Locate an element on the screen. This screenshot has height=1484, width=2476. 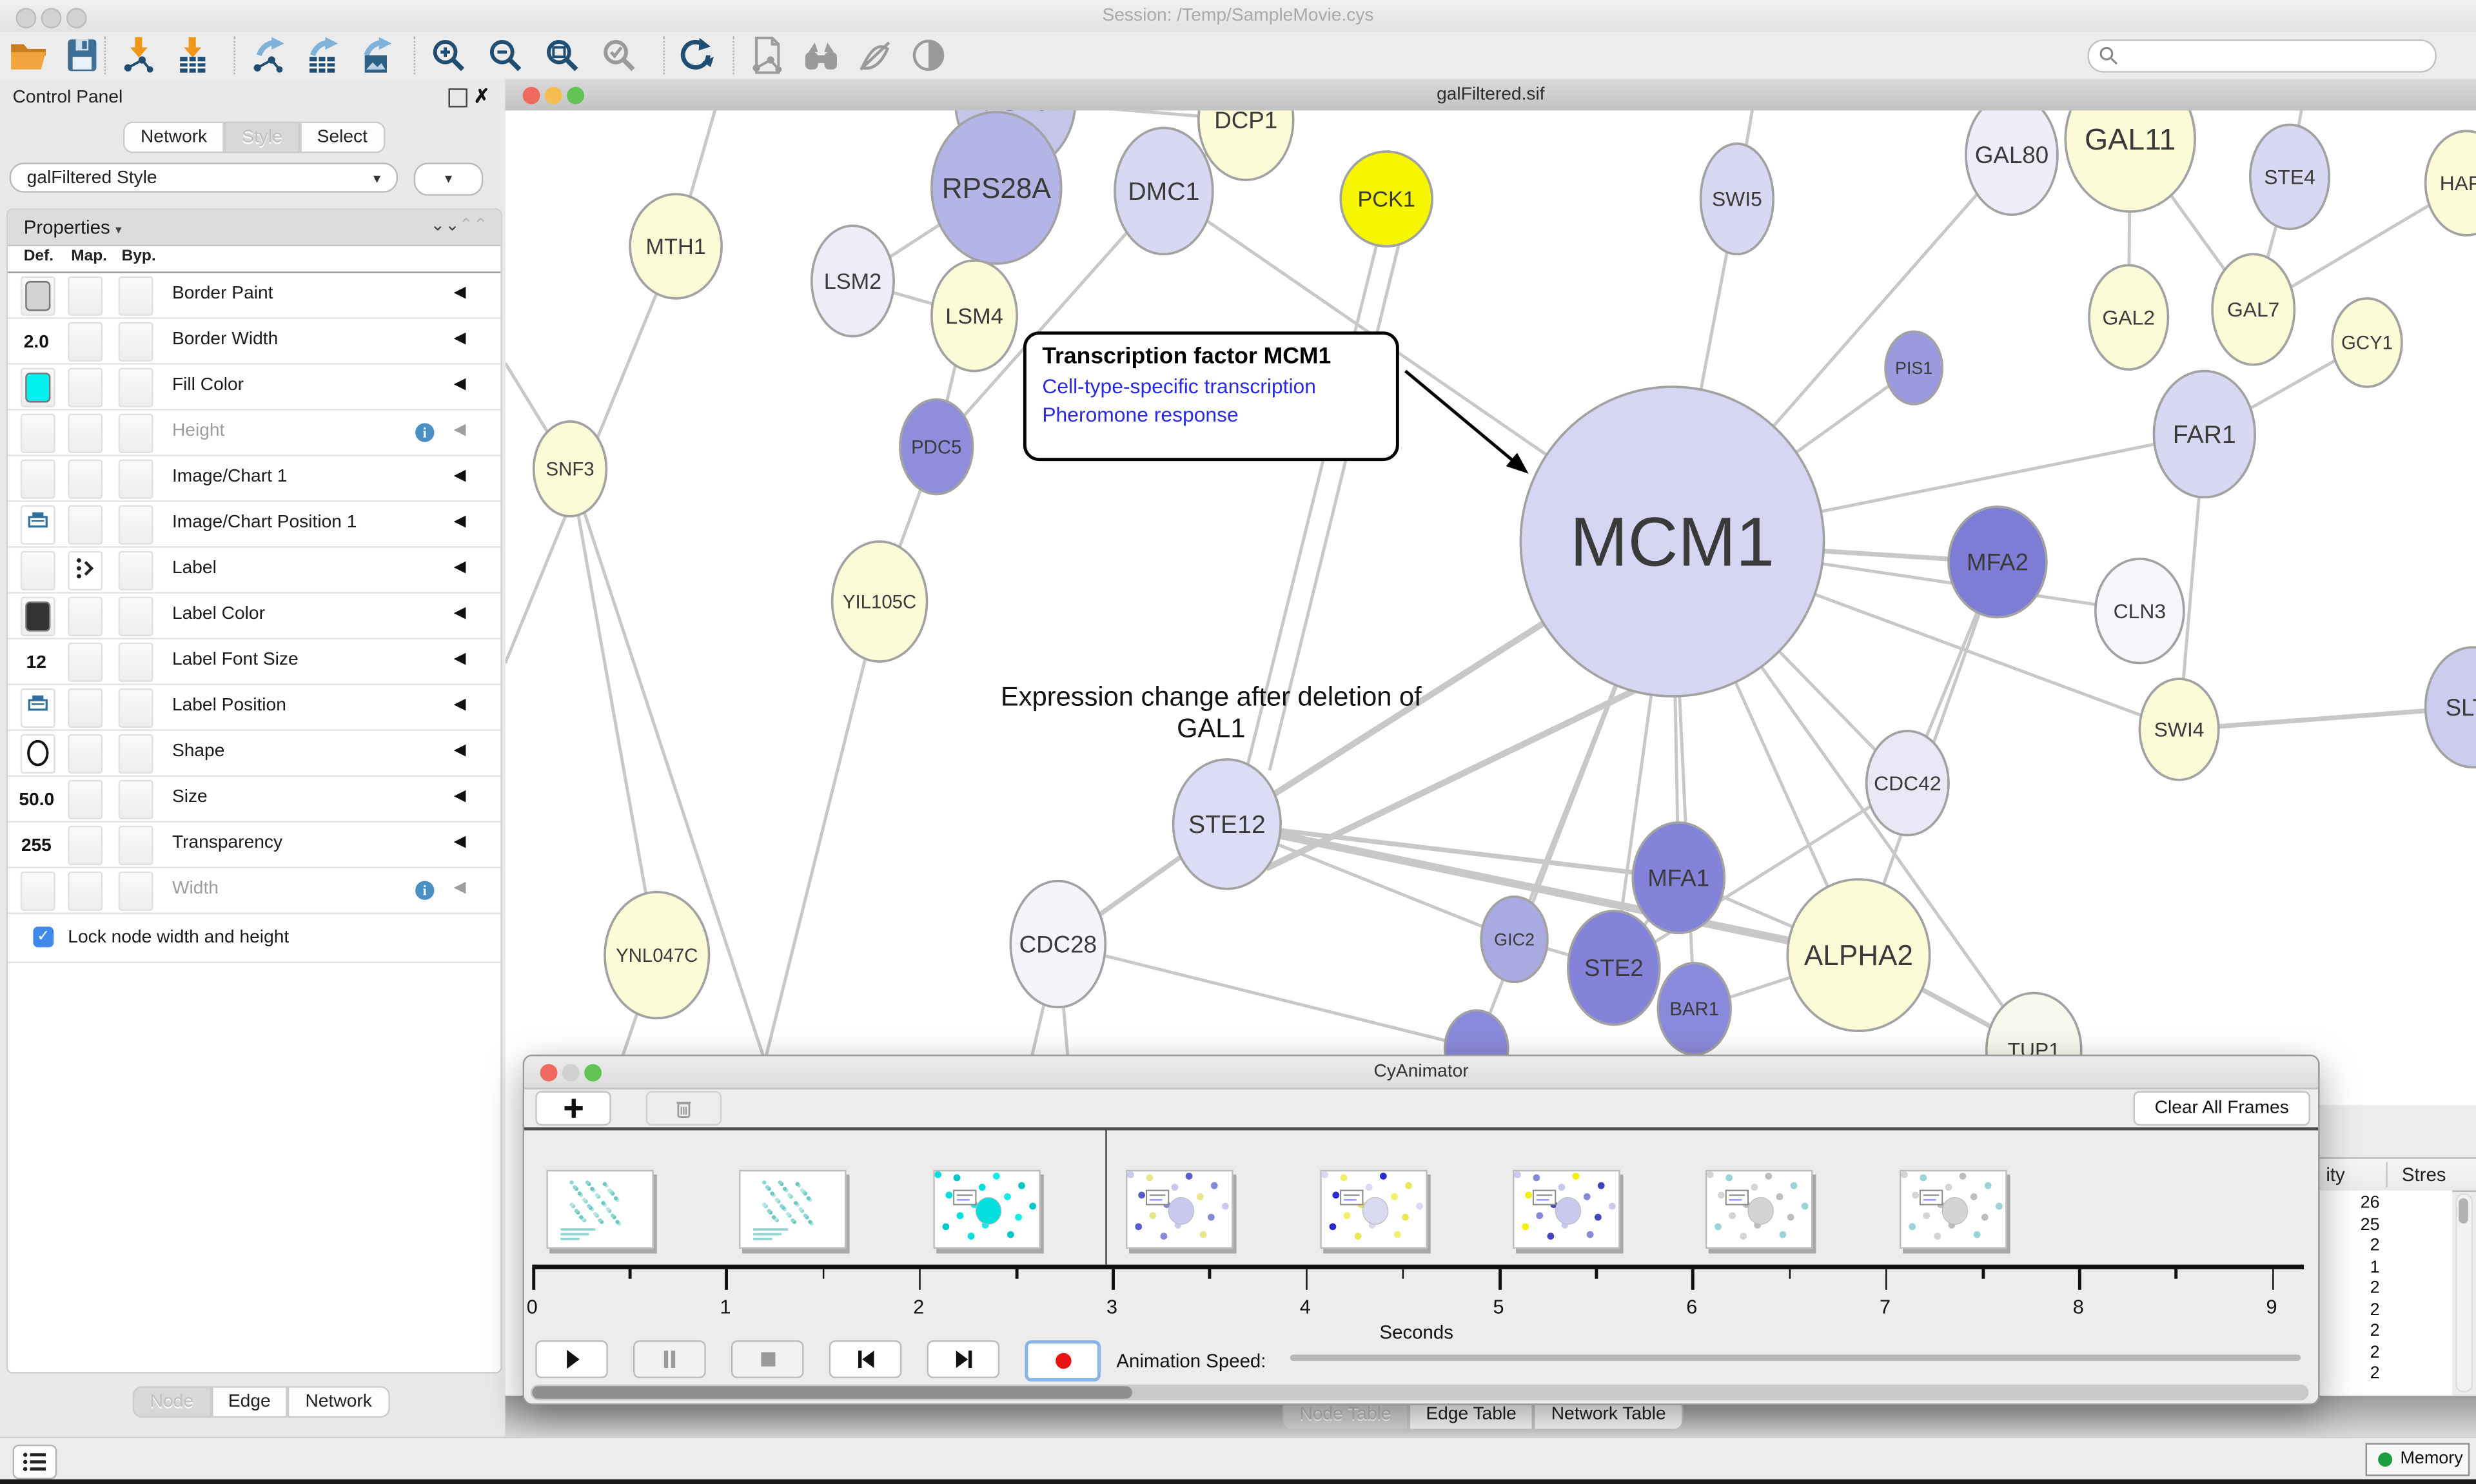
node-PIS1 is located at coordinates (1914, 367).